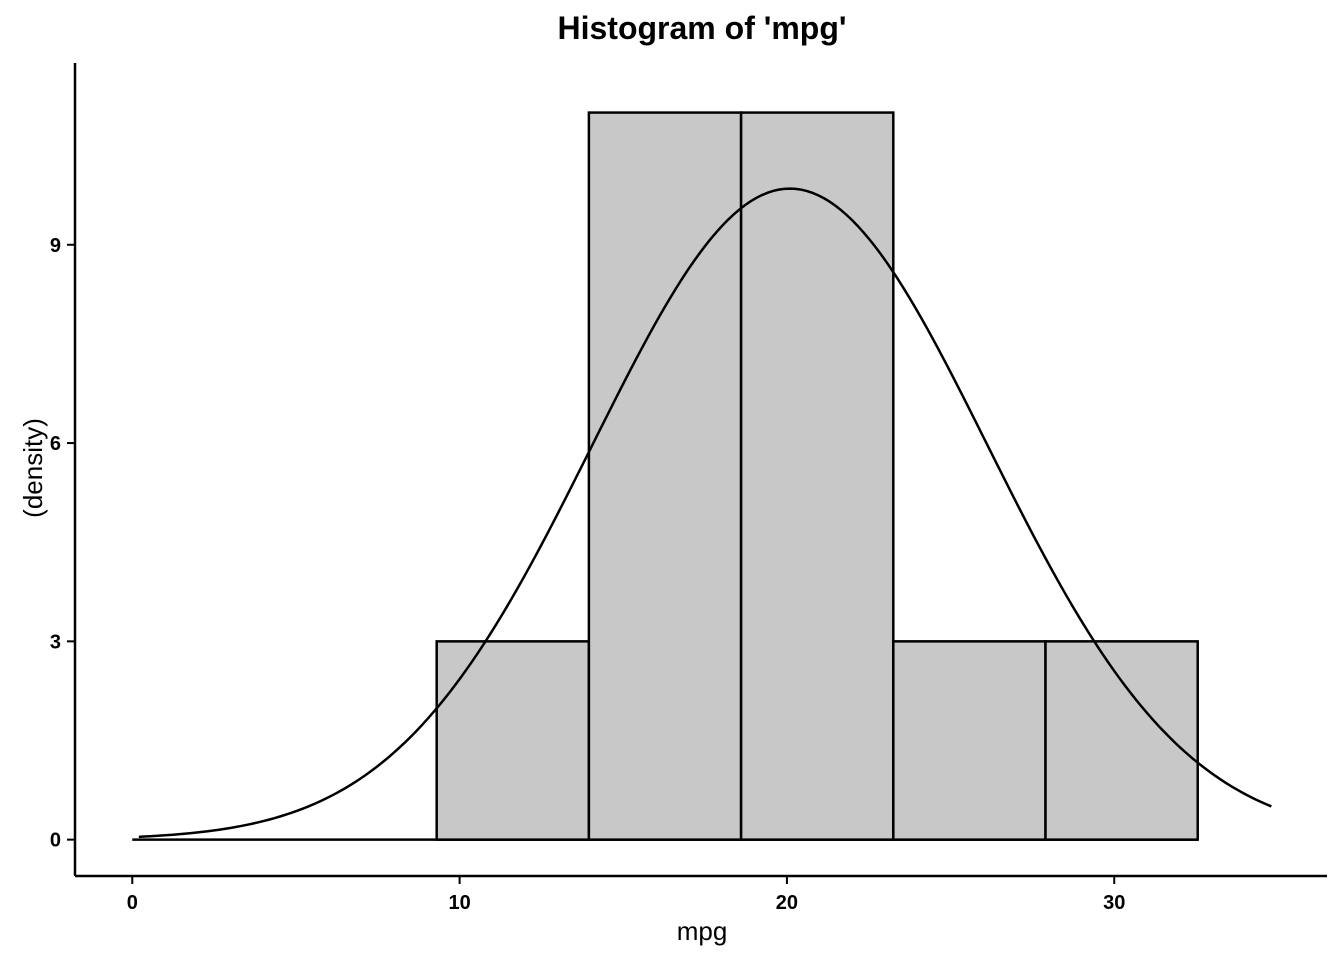  I want to click on x-tick-label: 30, so click(1114, 903).